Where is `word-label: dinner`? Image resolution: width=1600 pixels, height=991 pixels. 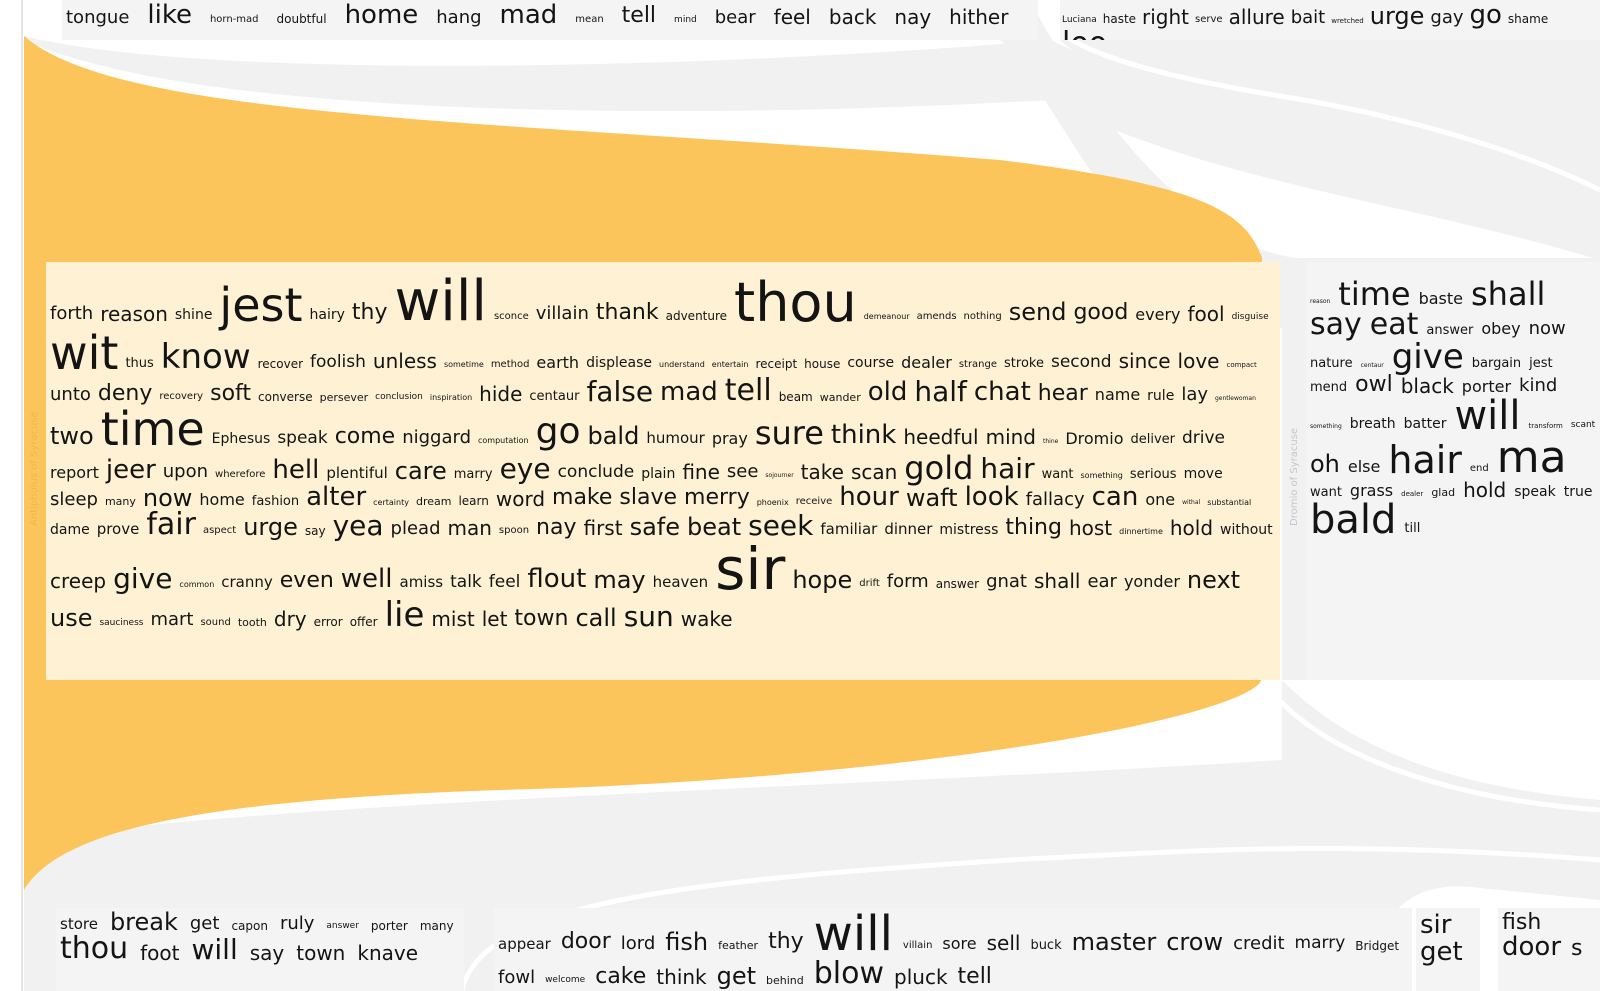
word-label: dinner is located at coordinates (908, 529).